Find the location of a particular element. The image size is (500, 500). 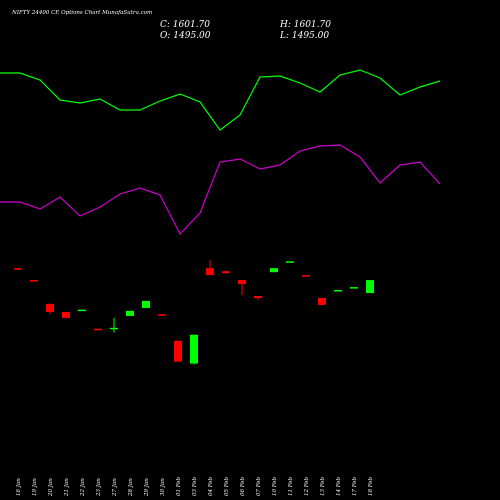

x-tick-label: 14 Feb is located at coordinates (339, 486).